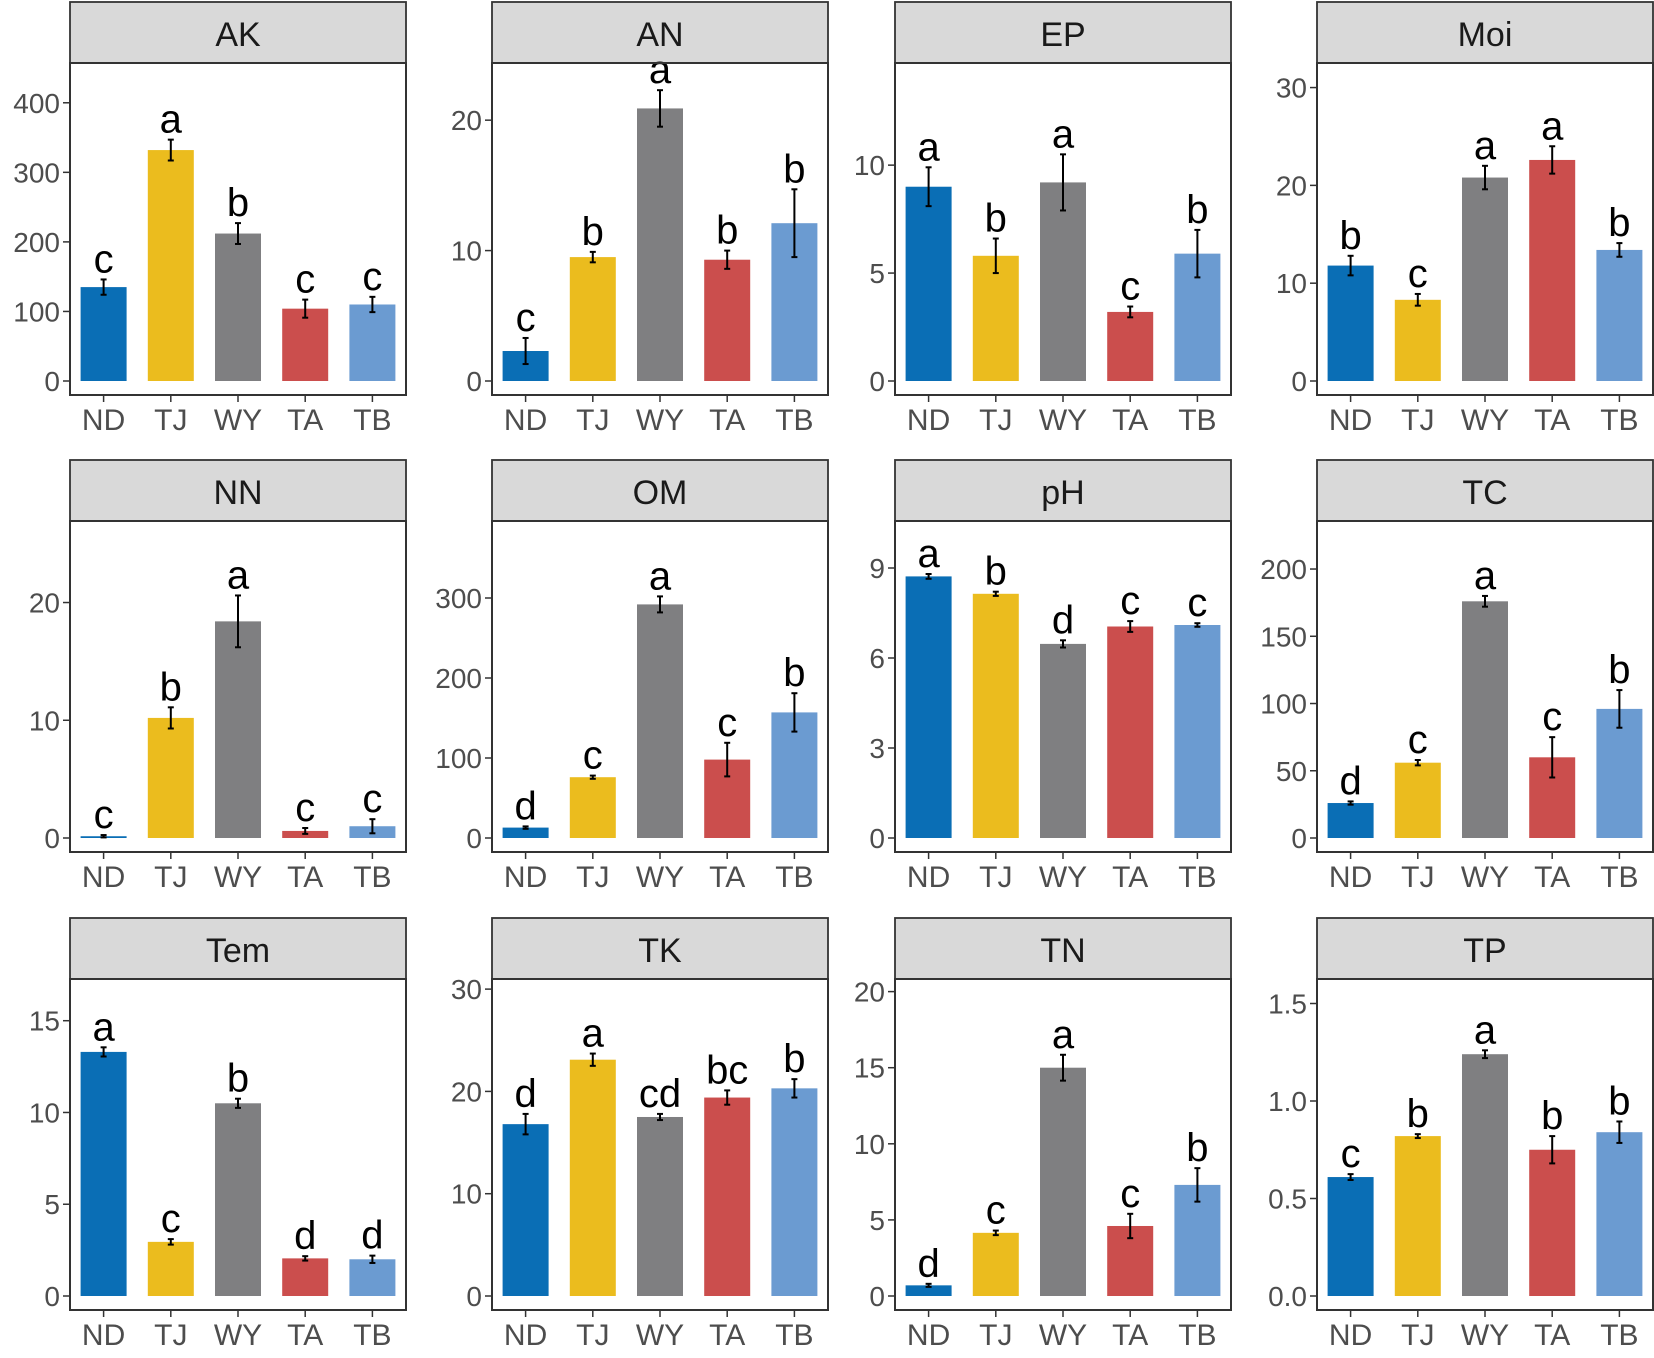 The width and height of the screenshot is (1654, 1358). I want to click on bar-tk-tj, so click(592, 1177).